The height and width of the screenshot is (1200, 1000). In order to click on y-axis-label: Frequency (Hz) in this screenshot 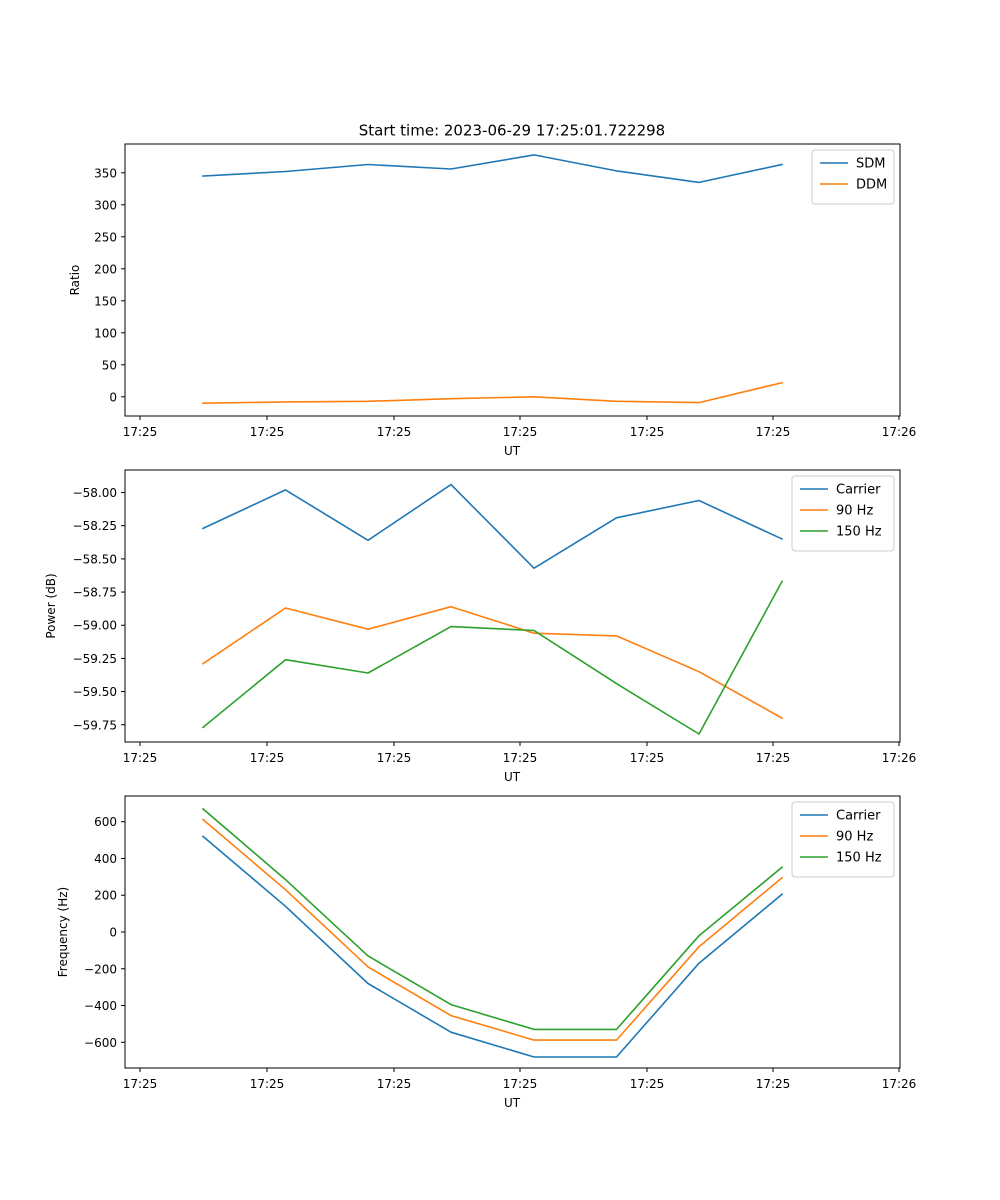, I will do `click(63, 932)`.